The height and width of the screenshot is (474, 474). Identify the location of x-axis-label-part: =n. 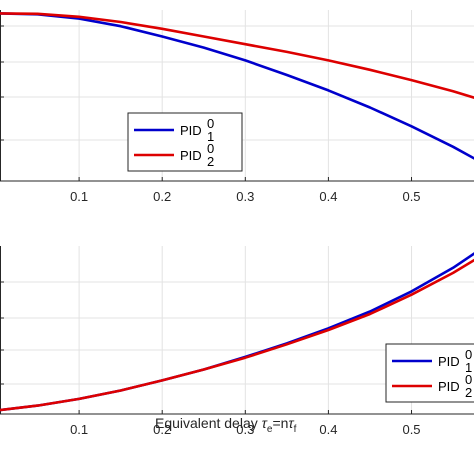
(280, 423).